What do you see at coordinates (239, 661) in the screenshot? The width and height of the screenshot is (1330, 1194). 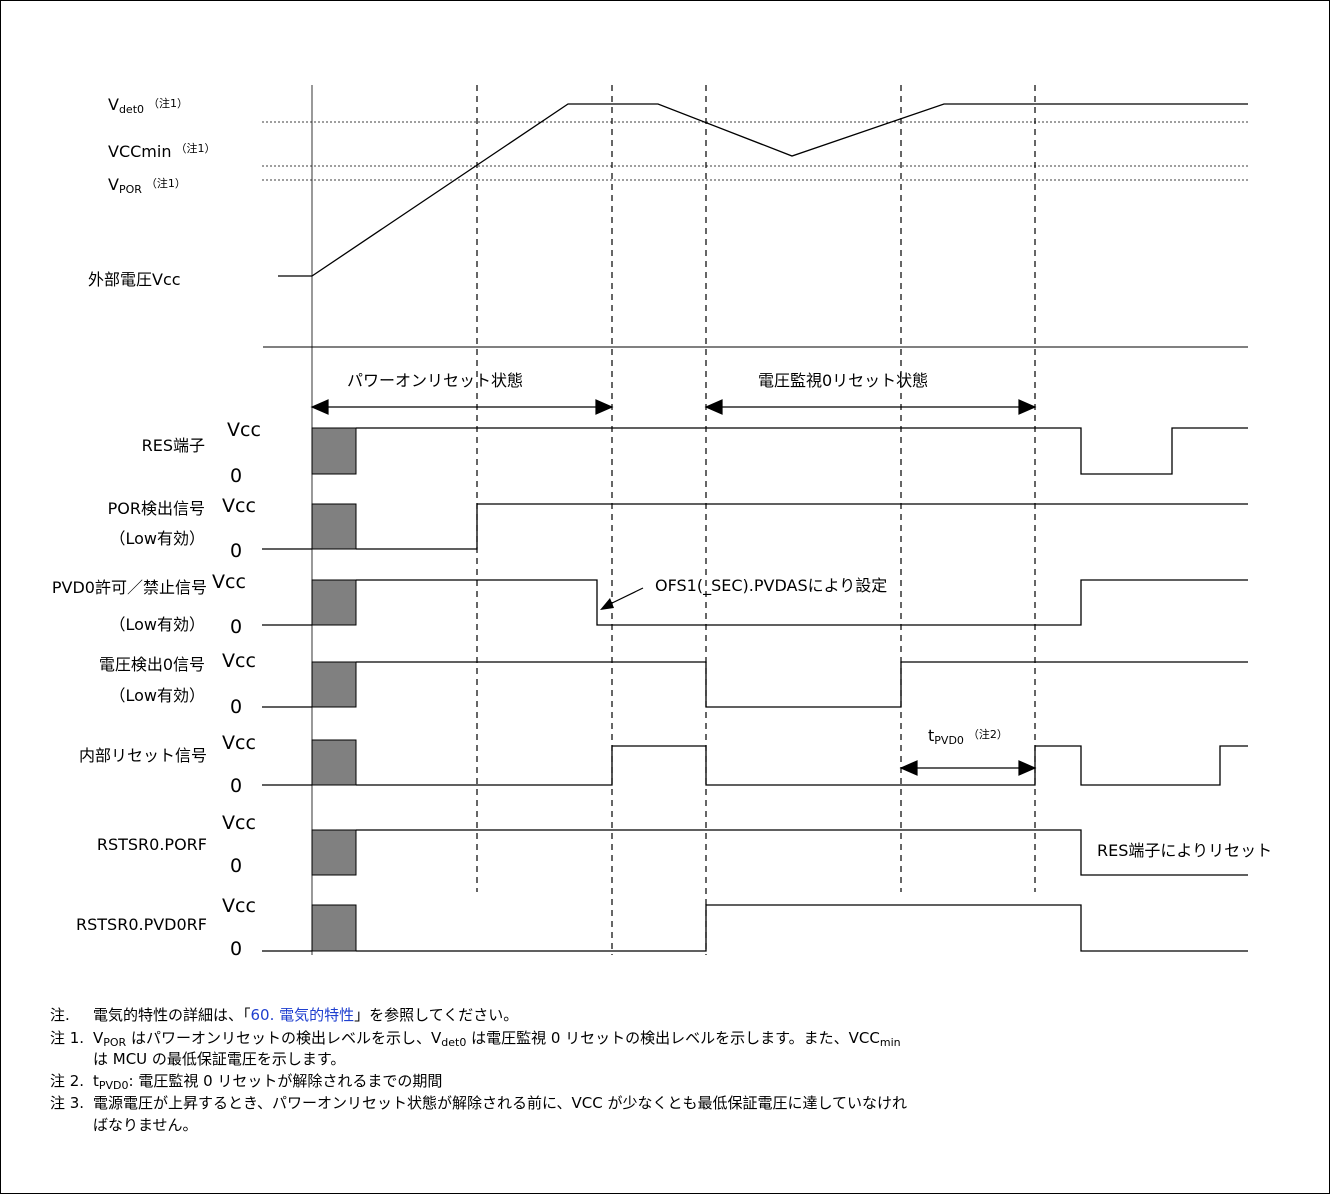 I see `vdet-vcc-level: Vcc` at bounding box center [239, 661].